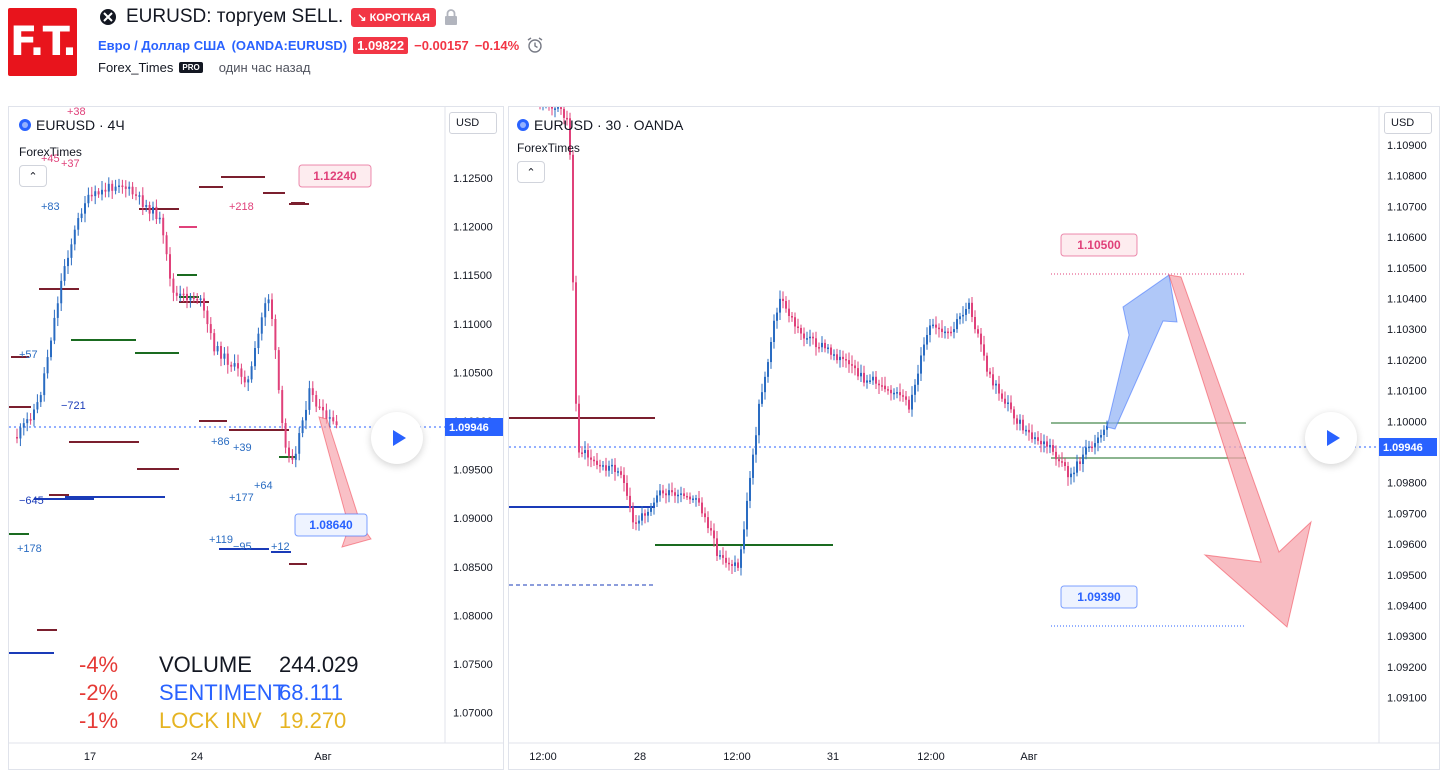 The height and width of the screenshot is (774, 1444). What do you see at coordinates (136, 67) in the screenshot?
I see `author-name: Forex_Times` at bounding box center [136, 67].